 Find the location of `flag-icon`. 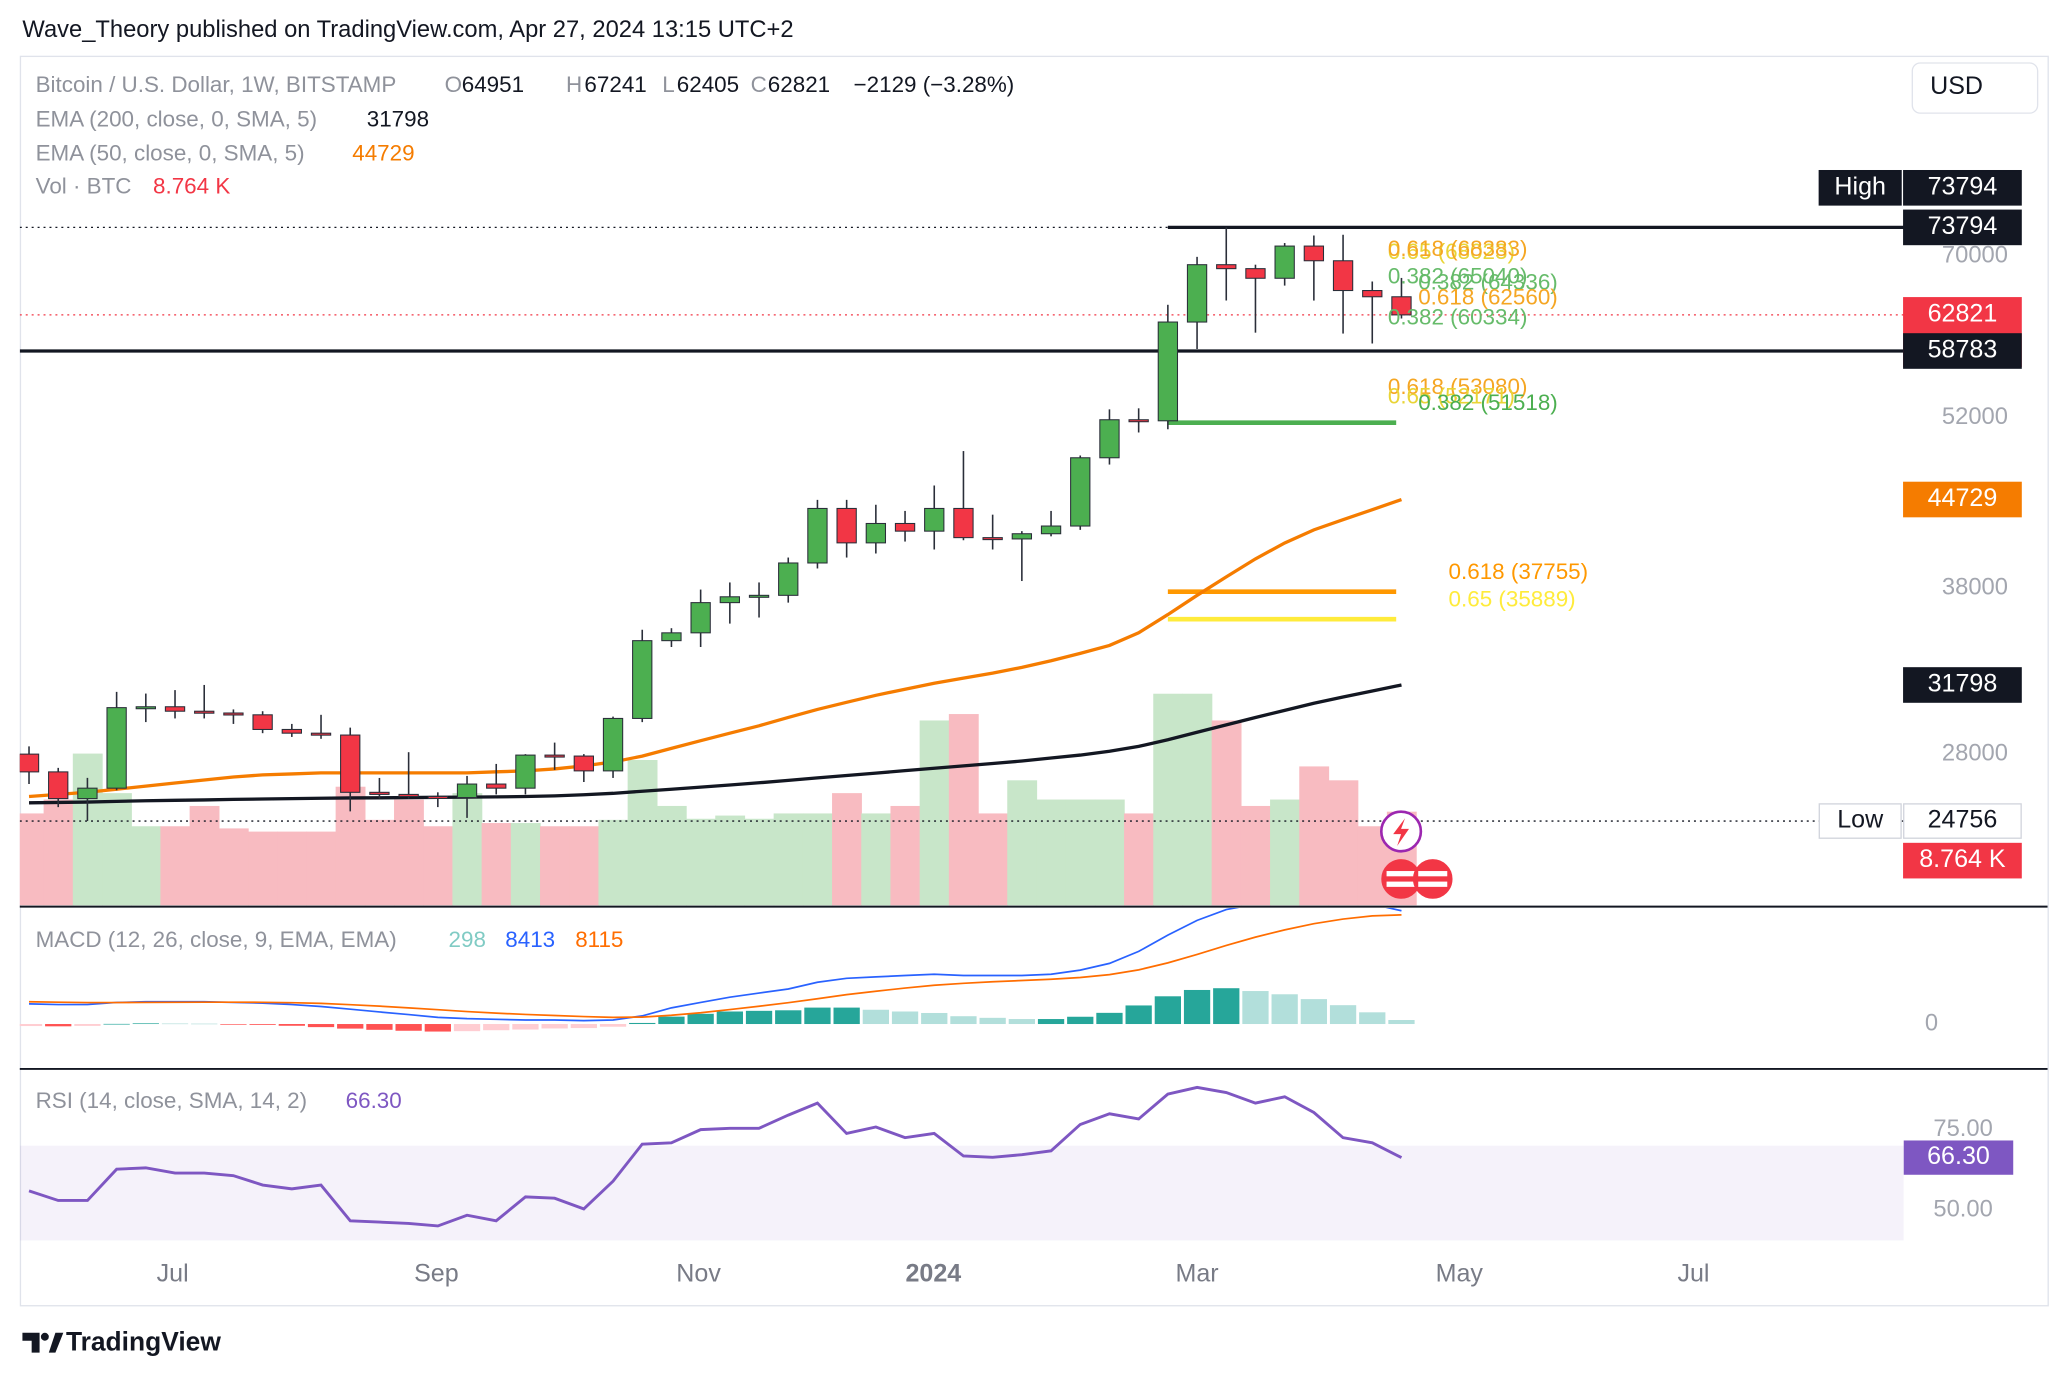

flag-icon is located at coordinates (1432, 879).